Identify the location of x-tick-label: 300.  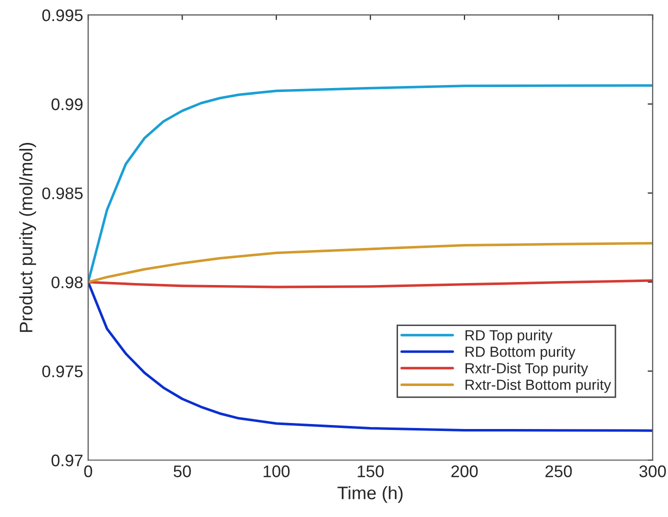
(652, 471).